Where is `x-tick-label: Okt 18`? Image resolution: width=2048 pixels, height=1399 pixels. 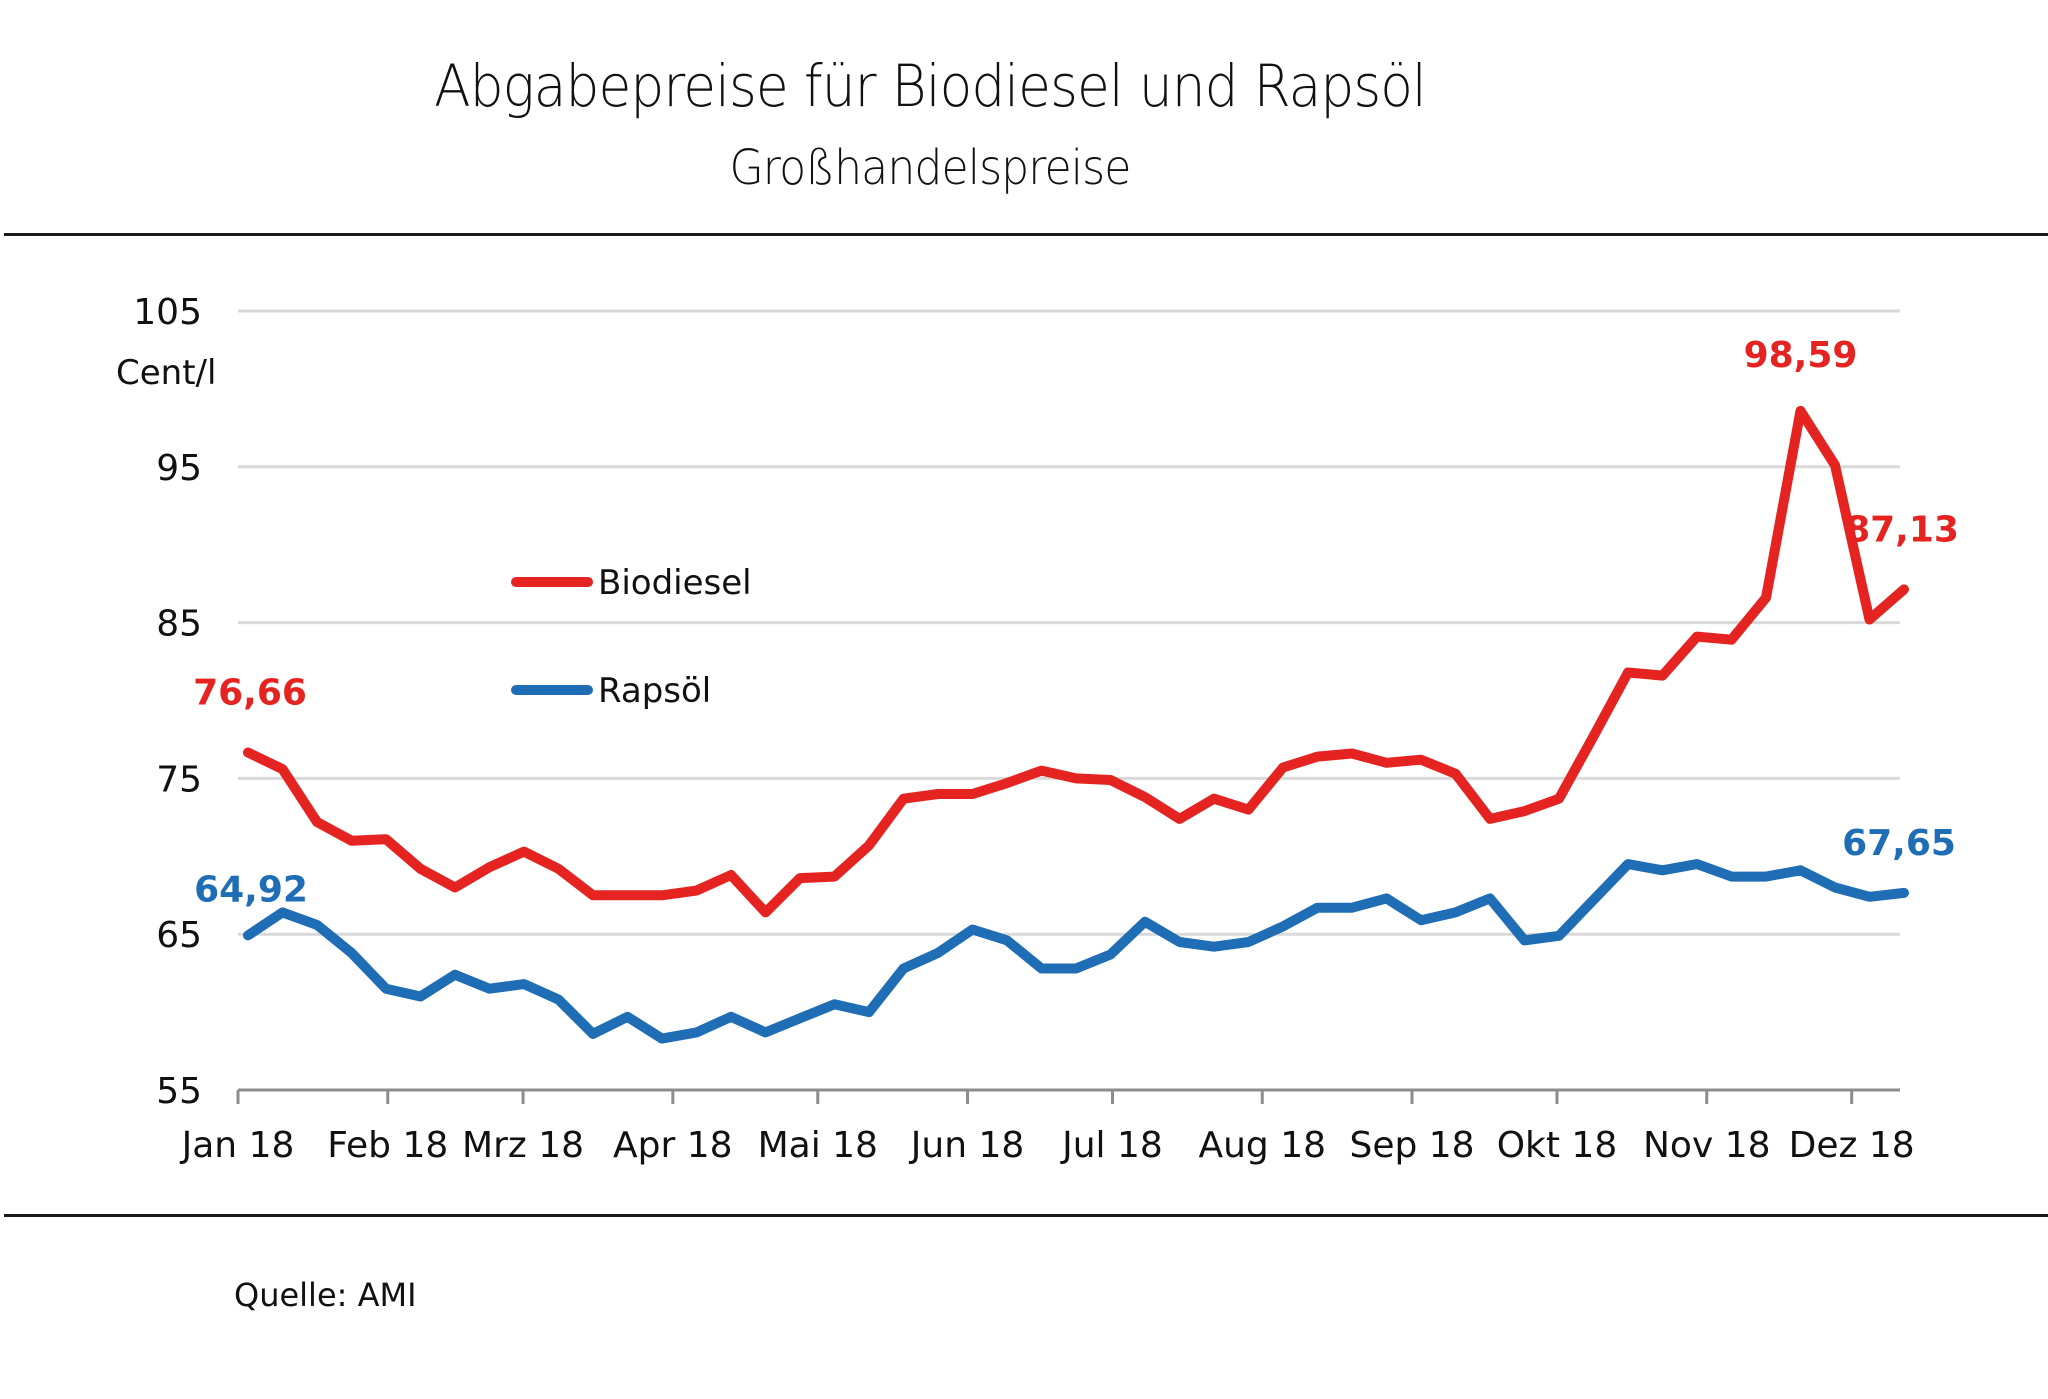 x-tick-label: Okt 18 is located at coordinates (1557, 1145).